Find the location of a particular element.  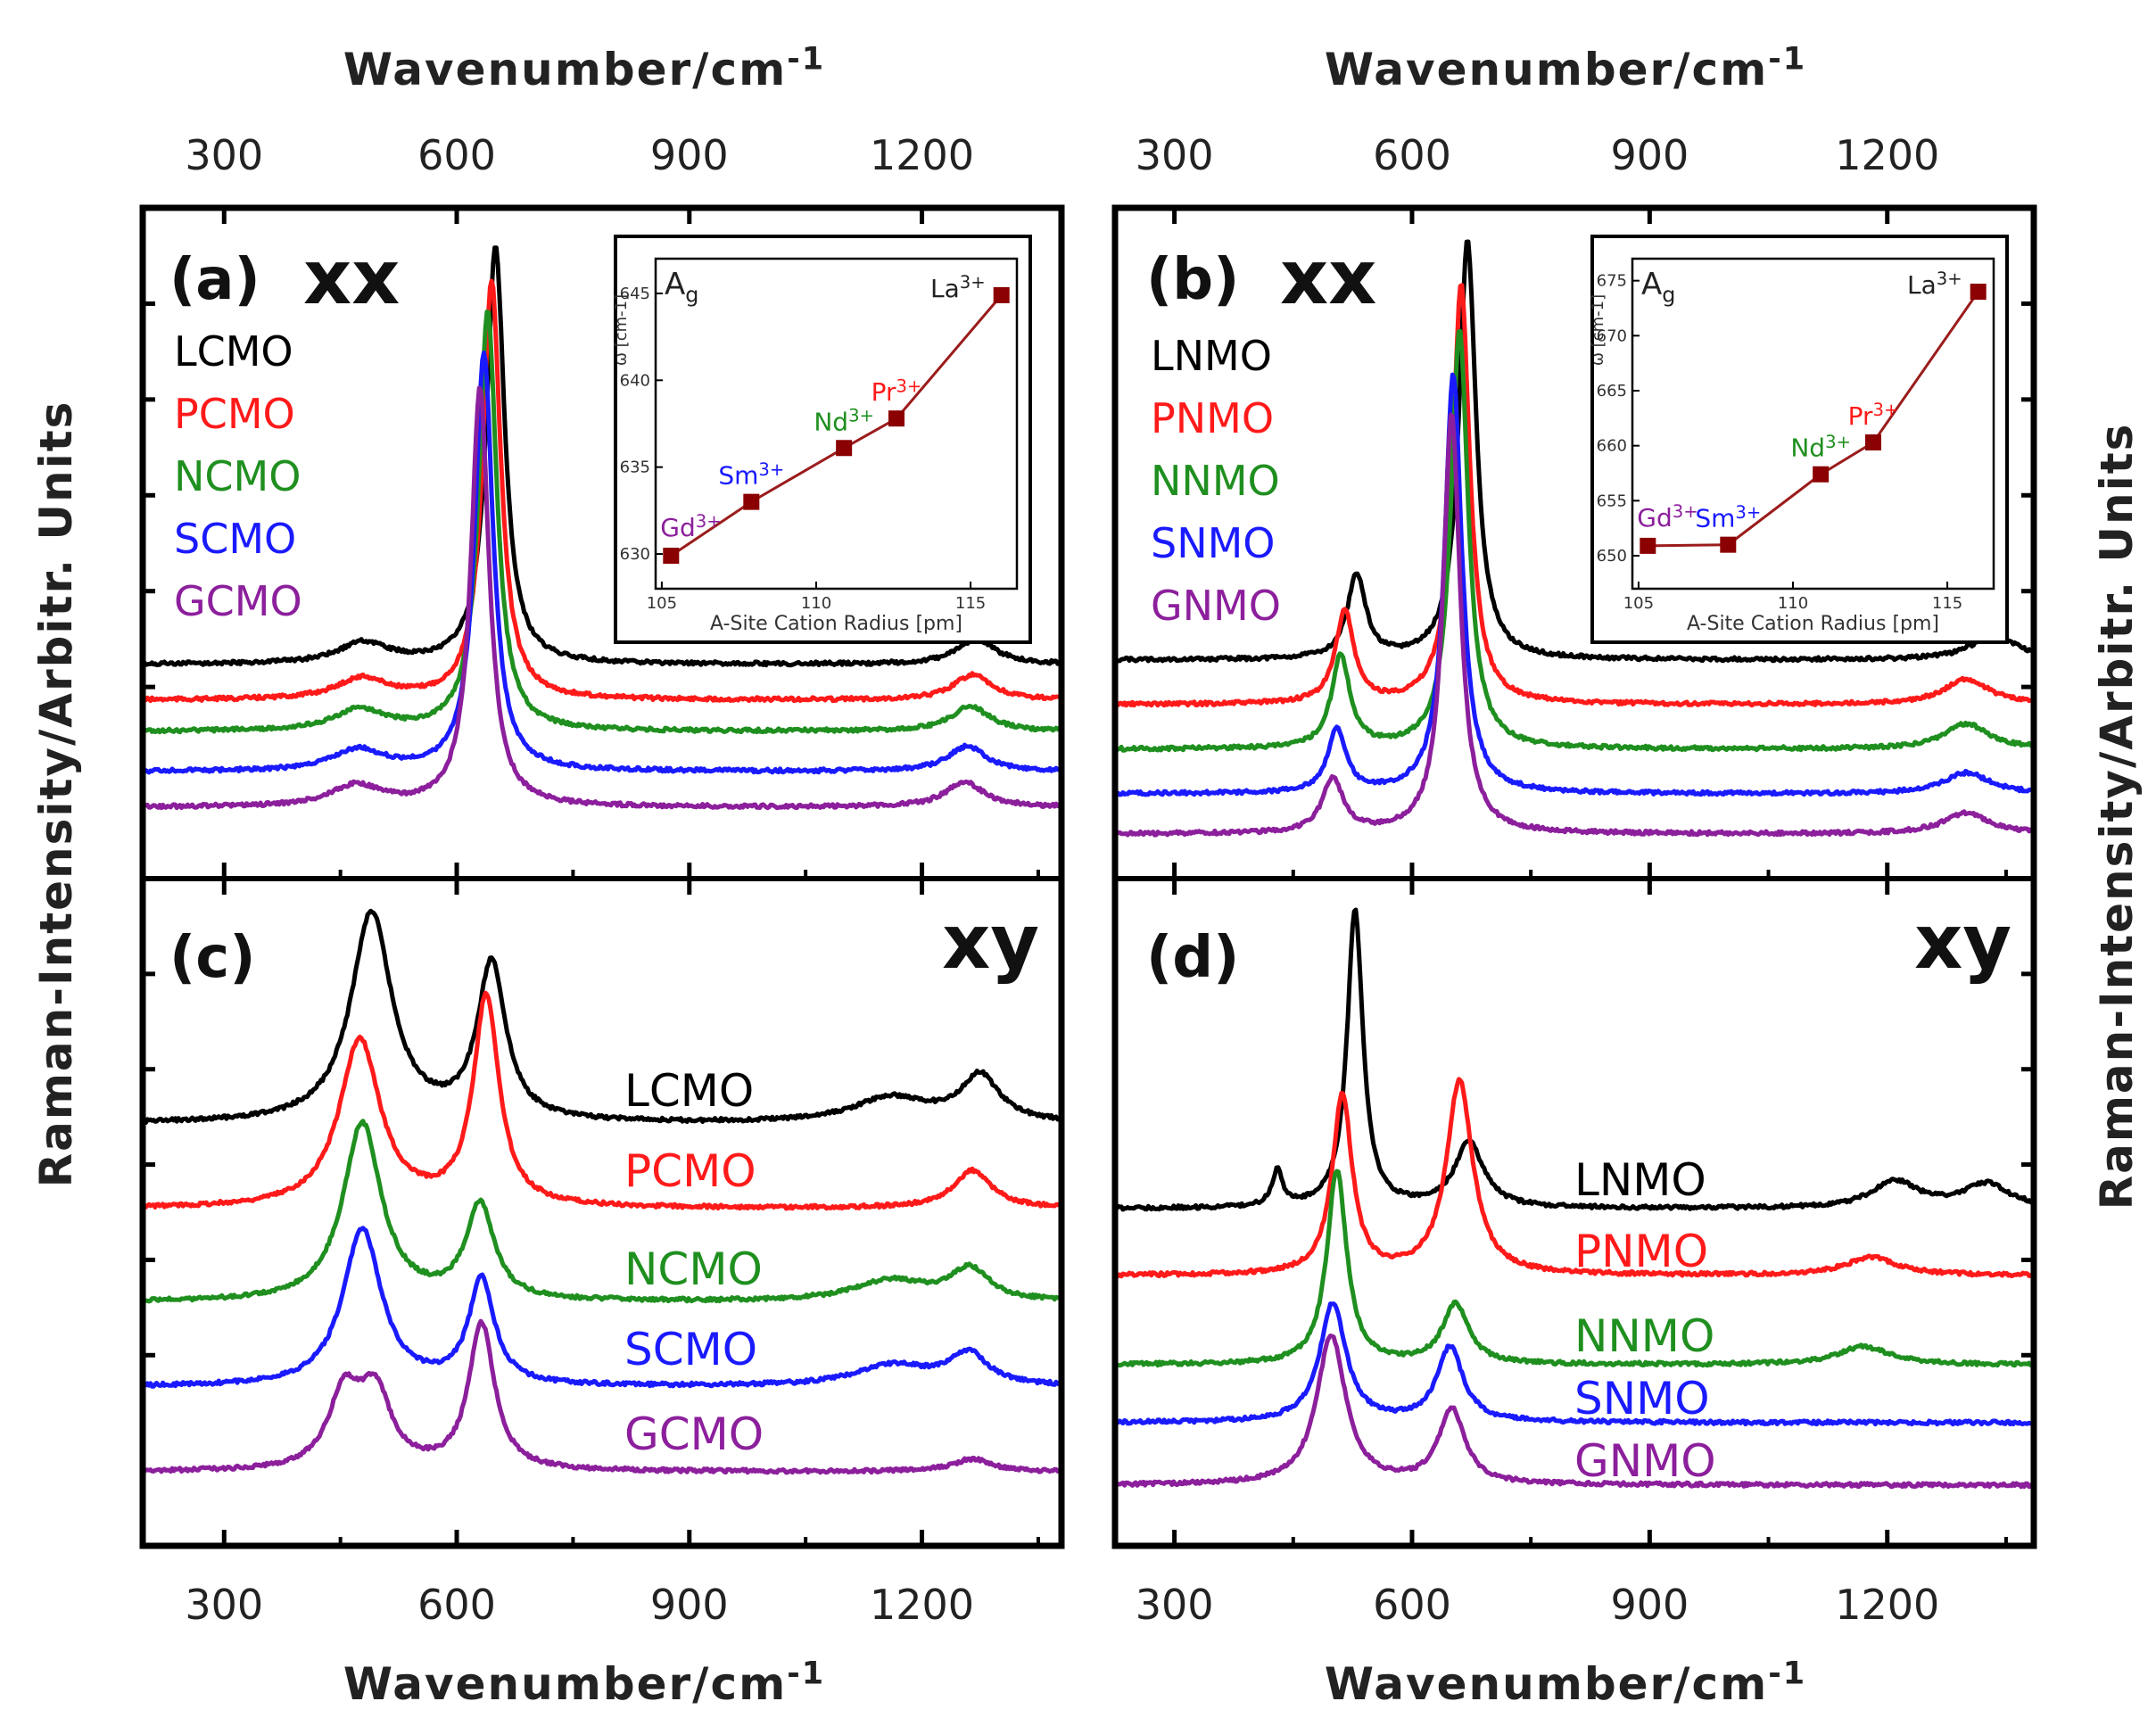

inset-ion-label-a-Nd3: Nd3+ is located at coordinates (844, 420).